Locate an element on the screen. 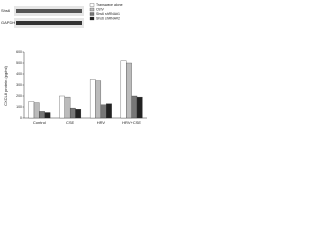 This screenshot has height=240, width=320. legend-label: CtrlV is located at coordinates (100, 9).